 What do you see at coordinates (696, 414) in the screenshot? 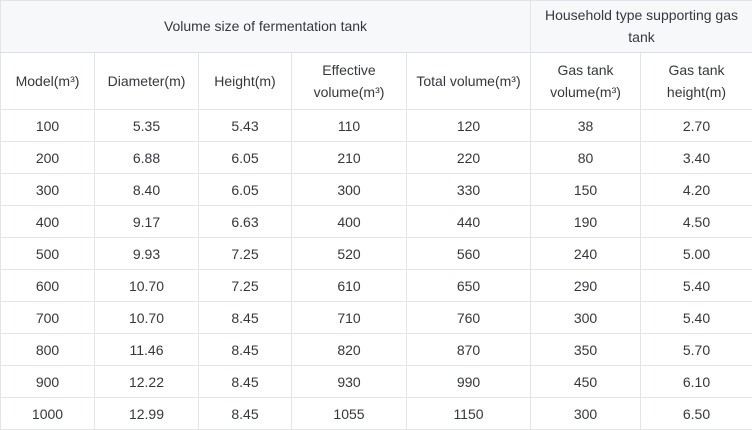
I see `table-cell: 6.50` at bounding box center [696, 414].